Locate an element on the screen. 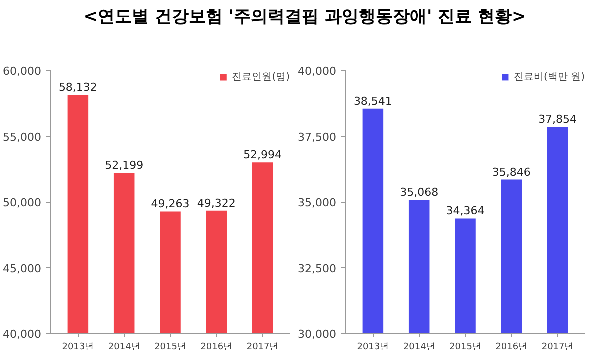 This screenshot has height=350, width=600. data-label: 35,068 is located at coordinates (419, 193).